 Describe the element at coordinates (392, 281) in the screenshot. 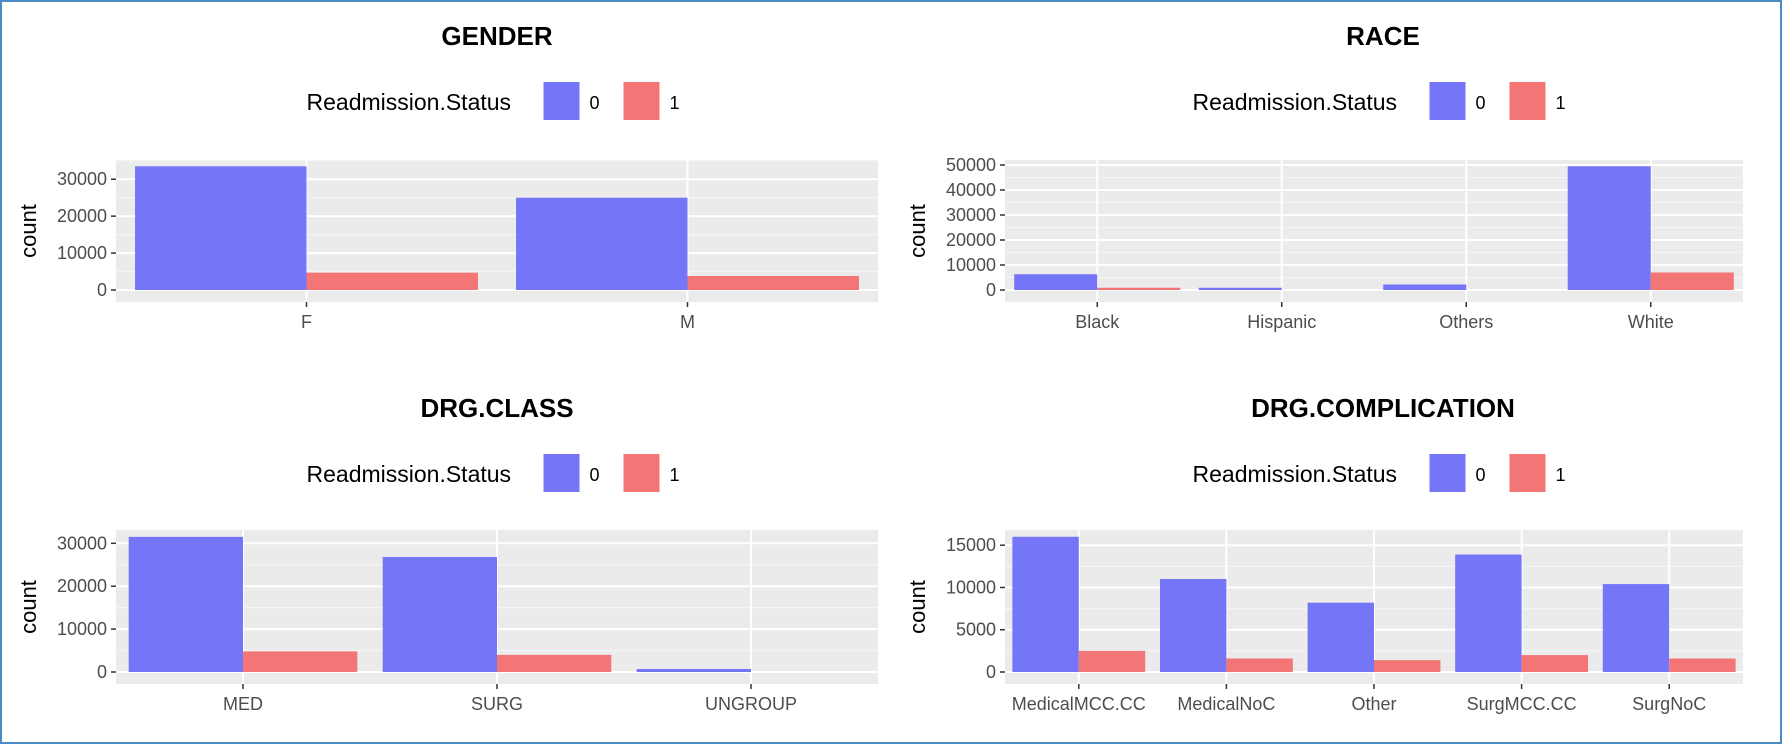

I see `bar-1-F` at that location.